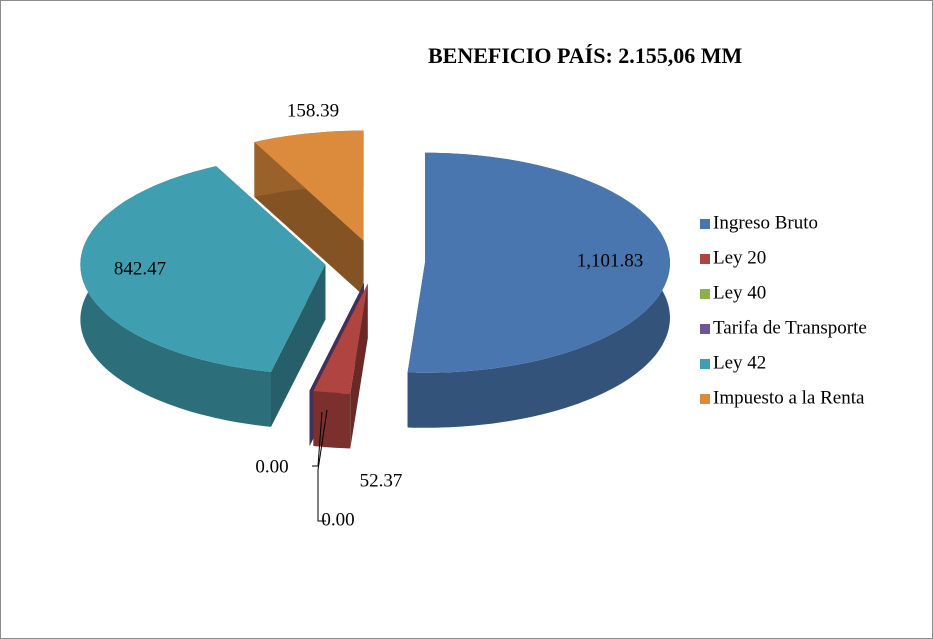 The height and width of the screenshot is (639, 933). Describe the element at coordinates (739, 362) in the screenshot. I see `legend-label: Ley 42` at that location.